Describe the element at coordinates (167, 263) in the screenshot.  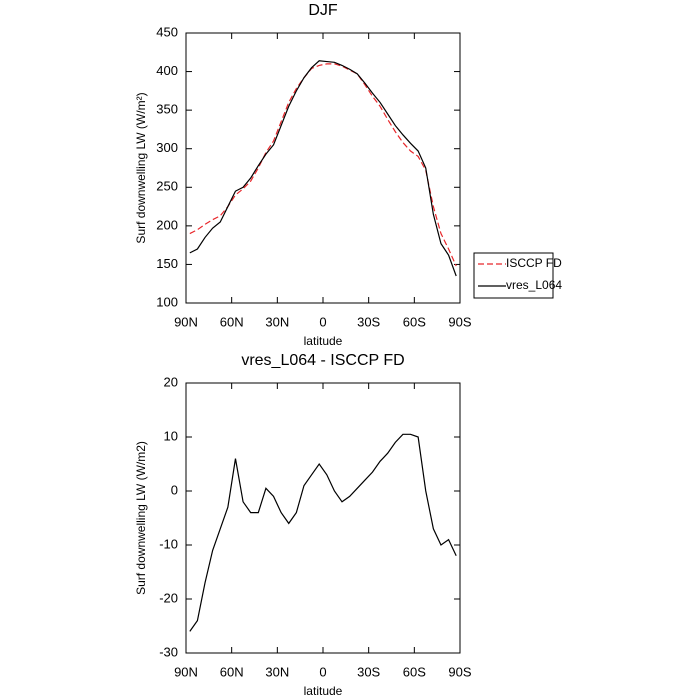
I see `y-tick-label: 150` at that location.